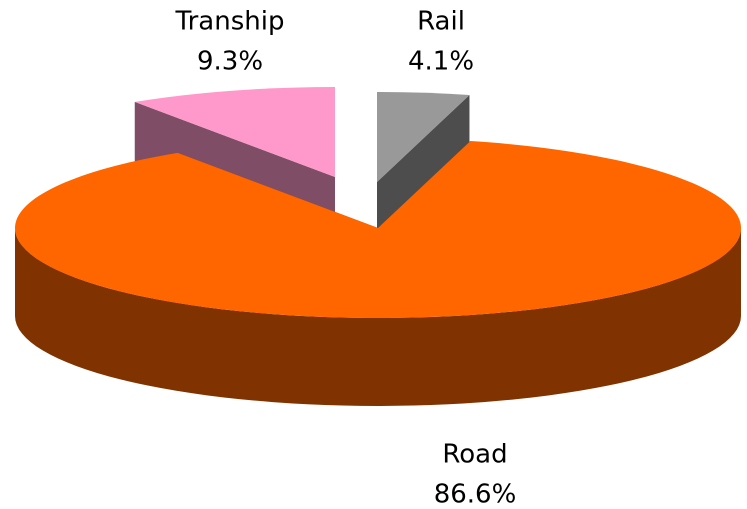  I want to click on slice-value-label: 86.6%, so click(475, 494).